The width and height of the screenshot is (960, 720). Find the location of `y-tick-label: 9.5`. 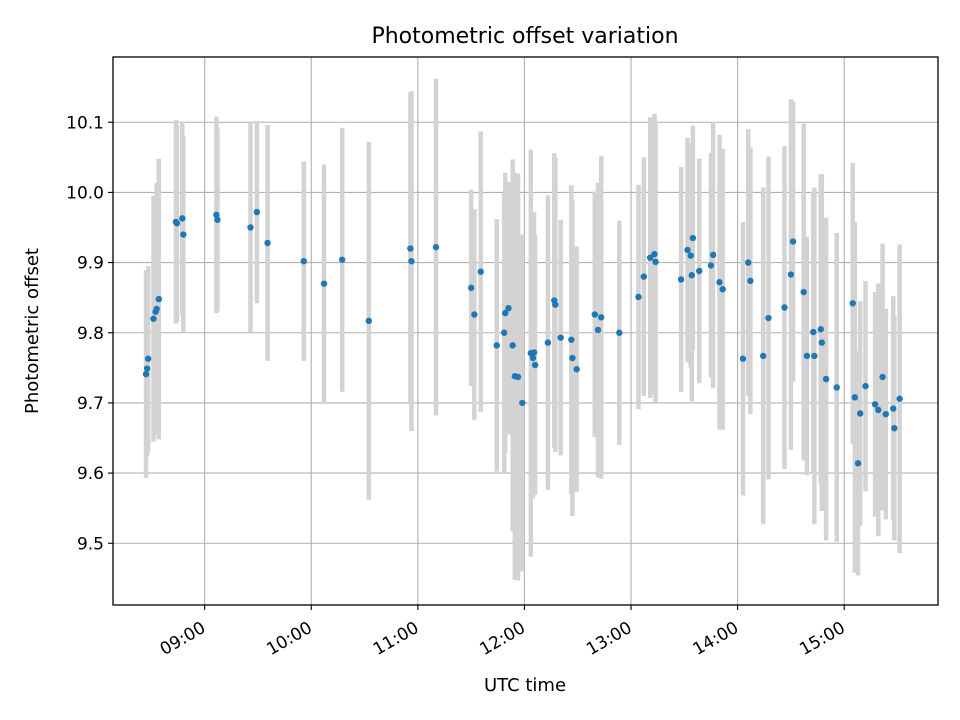

y-tick-label: 9.5 is located at coordinates (90, 544).